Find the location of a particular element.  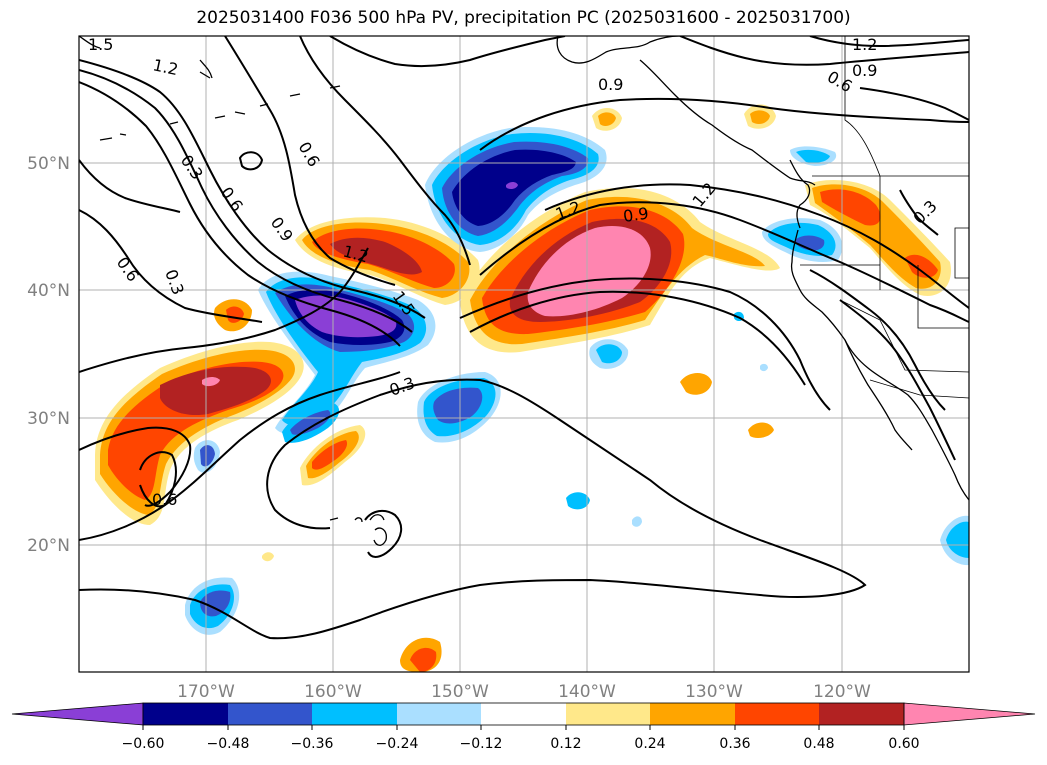

fill-negative-offshore-c is located at coordinates (637, 521).